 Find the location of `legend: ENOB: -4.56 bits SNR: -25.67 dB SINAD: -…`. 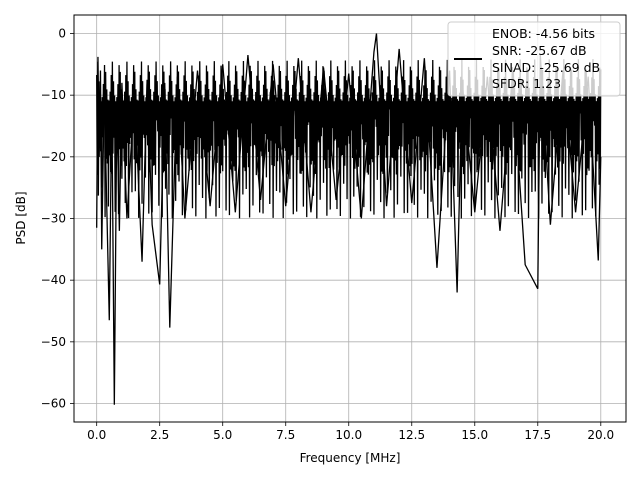

legend: ENOB: -4.56 bits SNR: -25.67 dB SINAD: -… is located at coordinates (534, 59).